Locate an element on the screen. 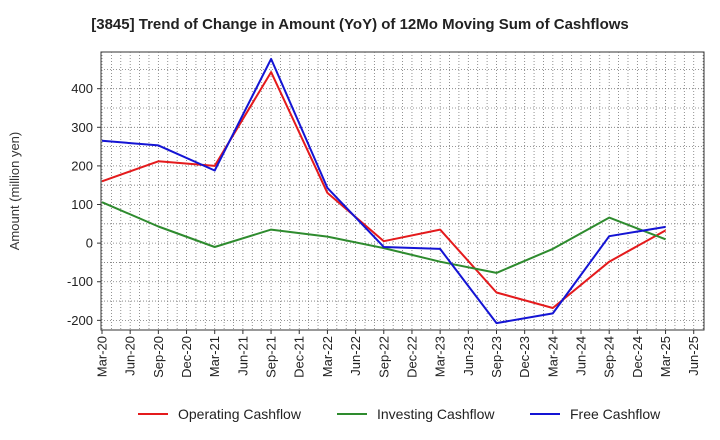 The width and height of the screenshot is (720, 440). y-tick-label: 300 is located at coordinates (82, 127).